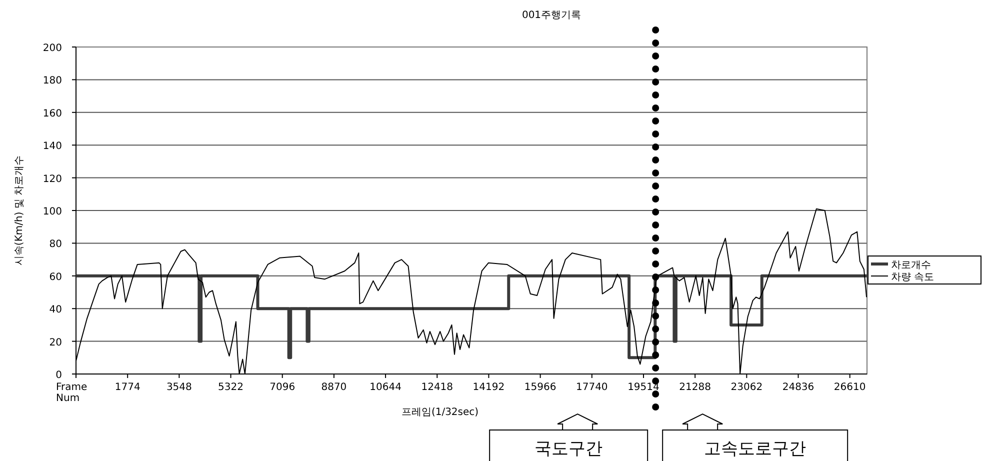 The height and width of the screenshot is (461, 983). What do you see at coordinates (540, 387) in the screenshot?
I see `x-tick-label: 15966` at bounding box center [540, 387].